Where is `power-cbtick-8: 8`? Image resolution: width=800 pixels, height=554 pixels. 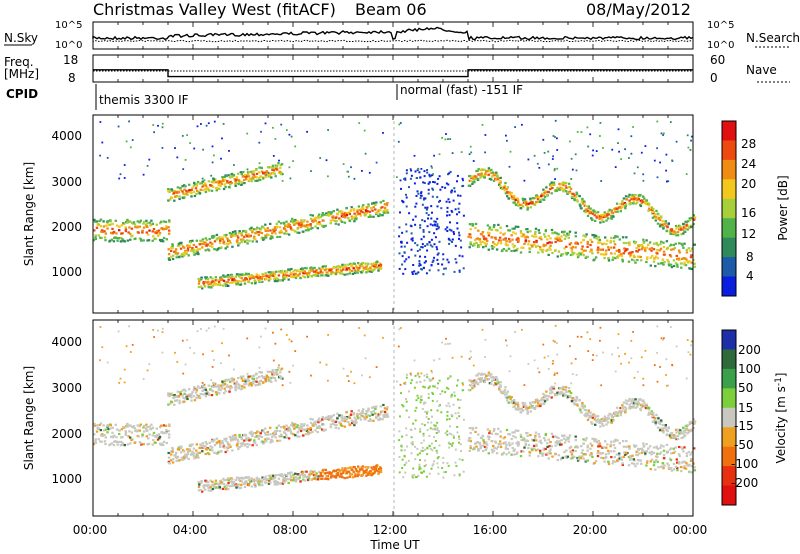
power-cbtick-8: 8 is located at coordinates (750, 257).